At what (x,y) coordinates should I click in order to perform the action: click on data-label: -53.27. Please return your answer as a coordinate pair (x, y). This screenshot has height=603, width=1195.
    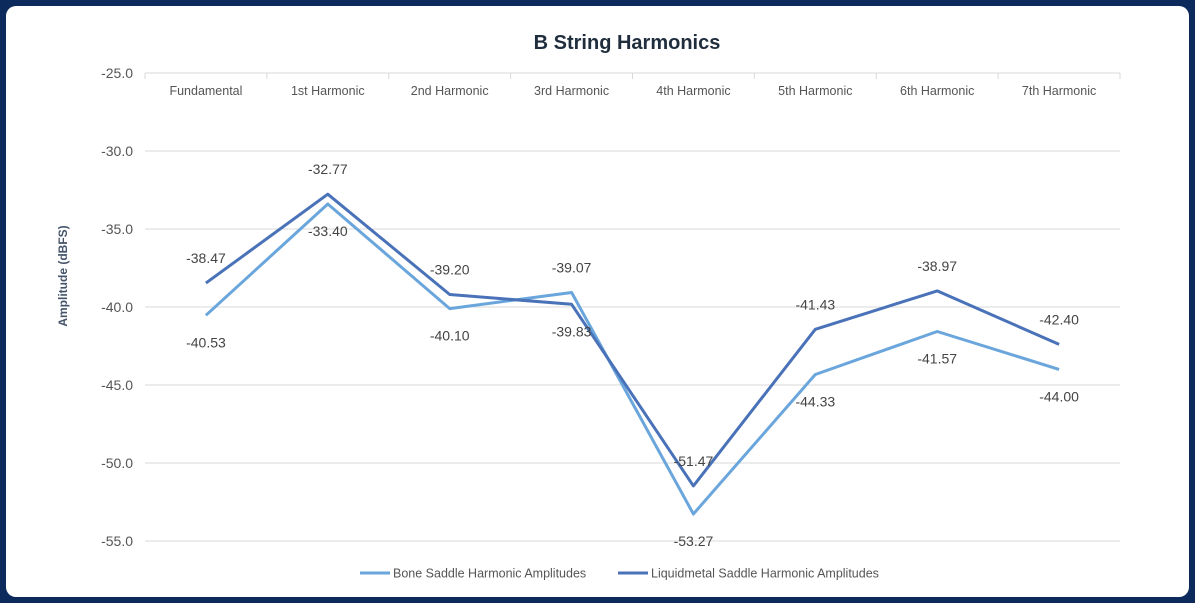
    Looking at the image, I should click on (694, 541).